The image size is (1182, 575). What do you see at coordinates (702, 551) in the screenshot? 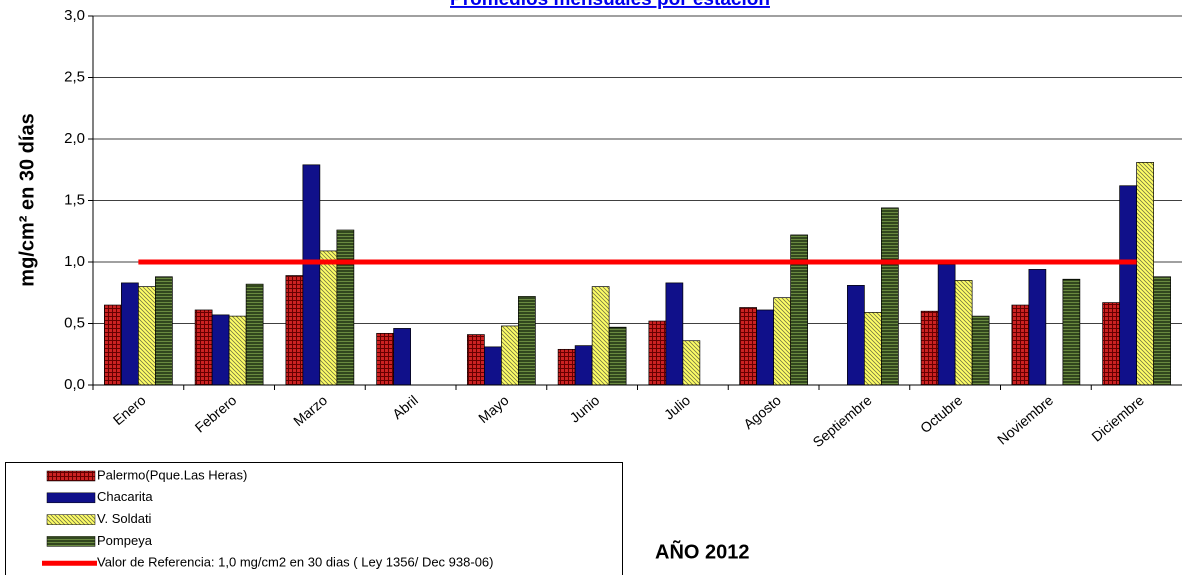
I see `annotation: AÑO 2012` at bounding box center [702, 551].